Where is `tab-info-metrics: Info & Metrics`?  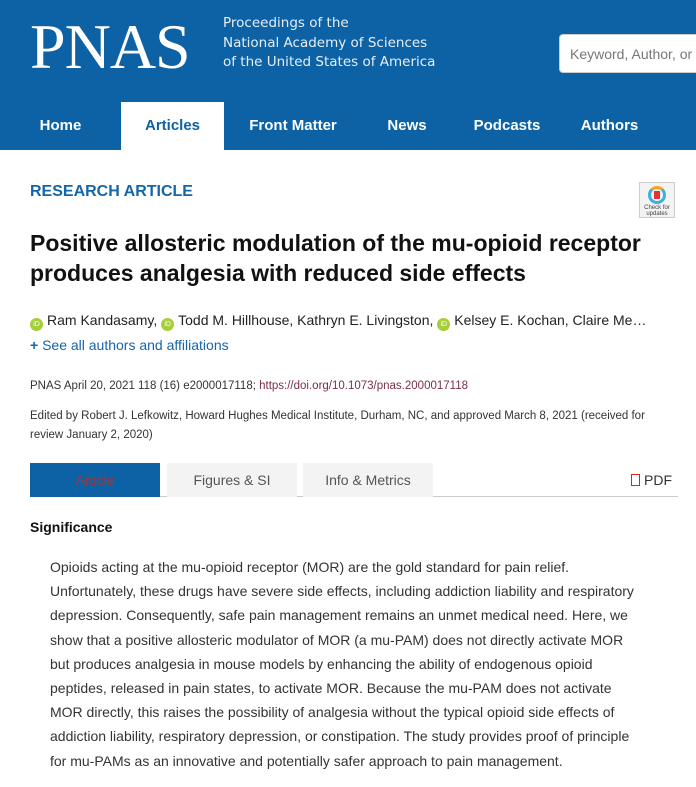 tab-info-metrics: Info & Metrics is located at coordinates (368, 480).